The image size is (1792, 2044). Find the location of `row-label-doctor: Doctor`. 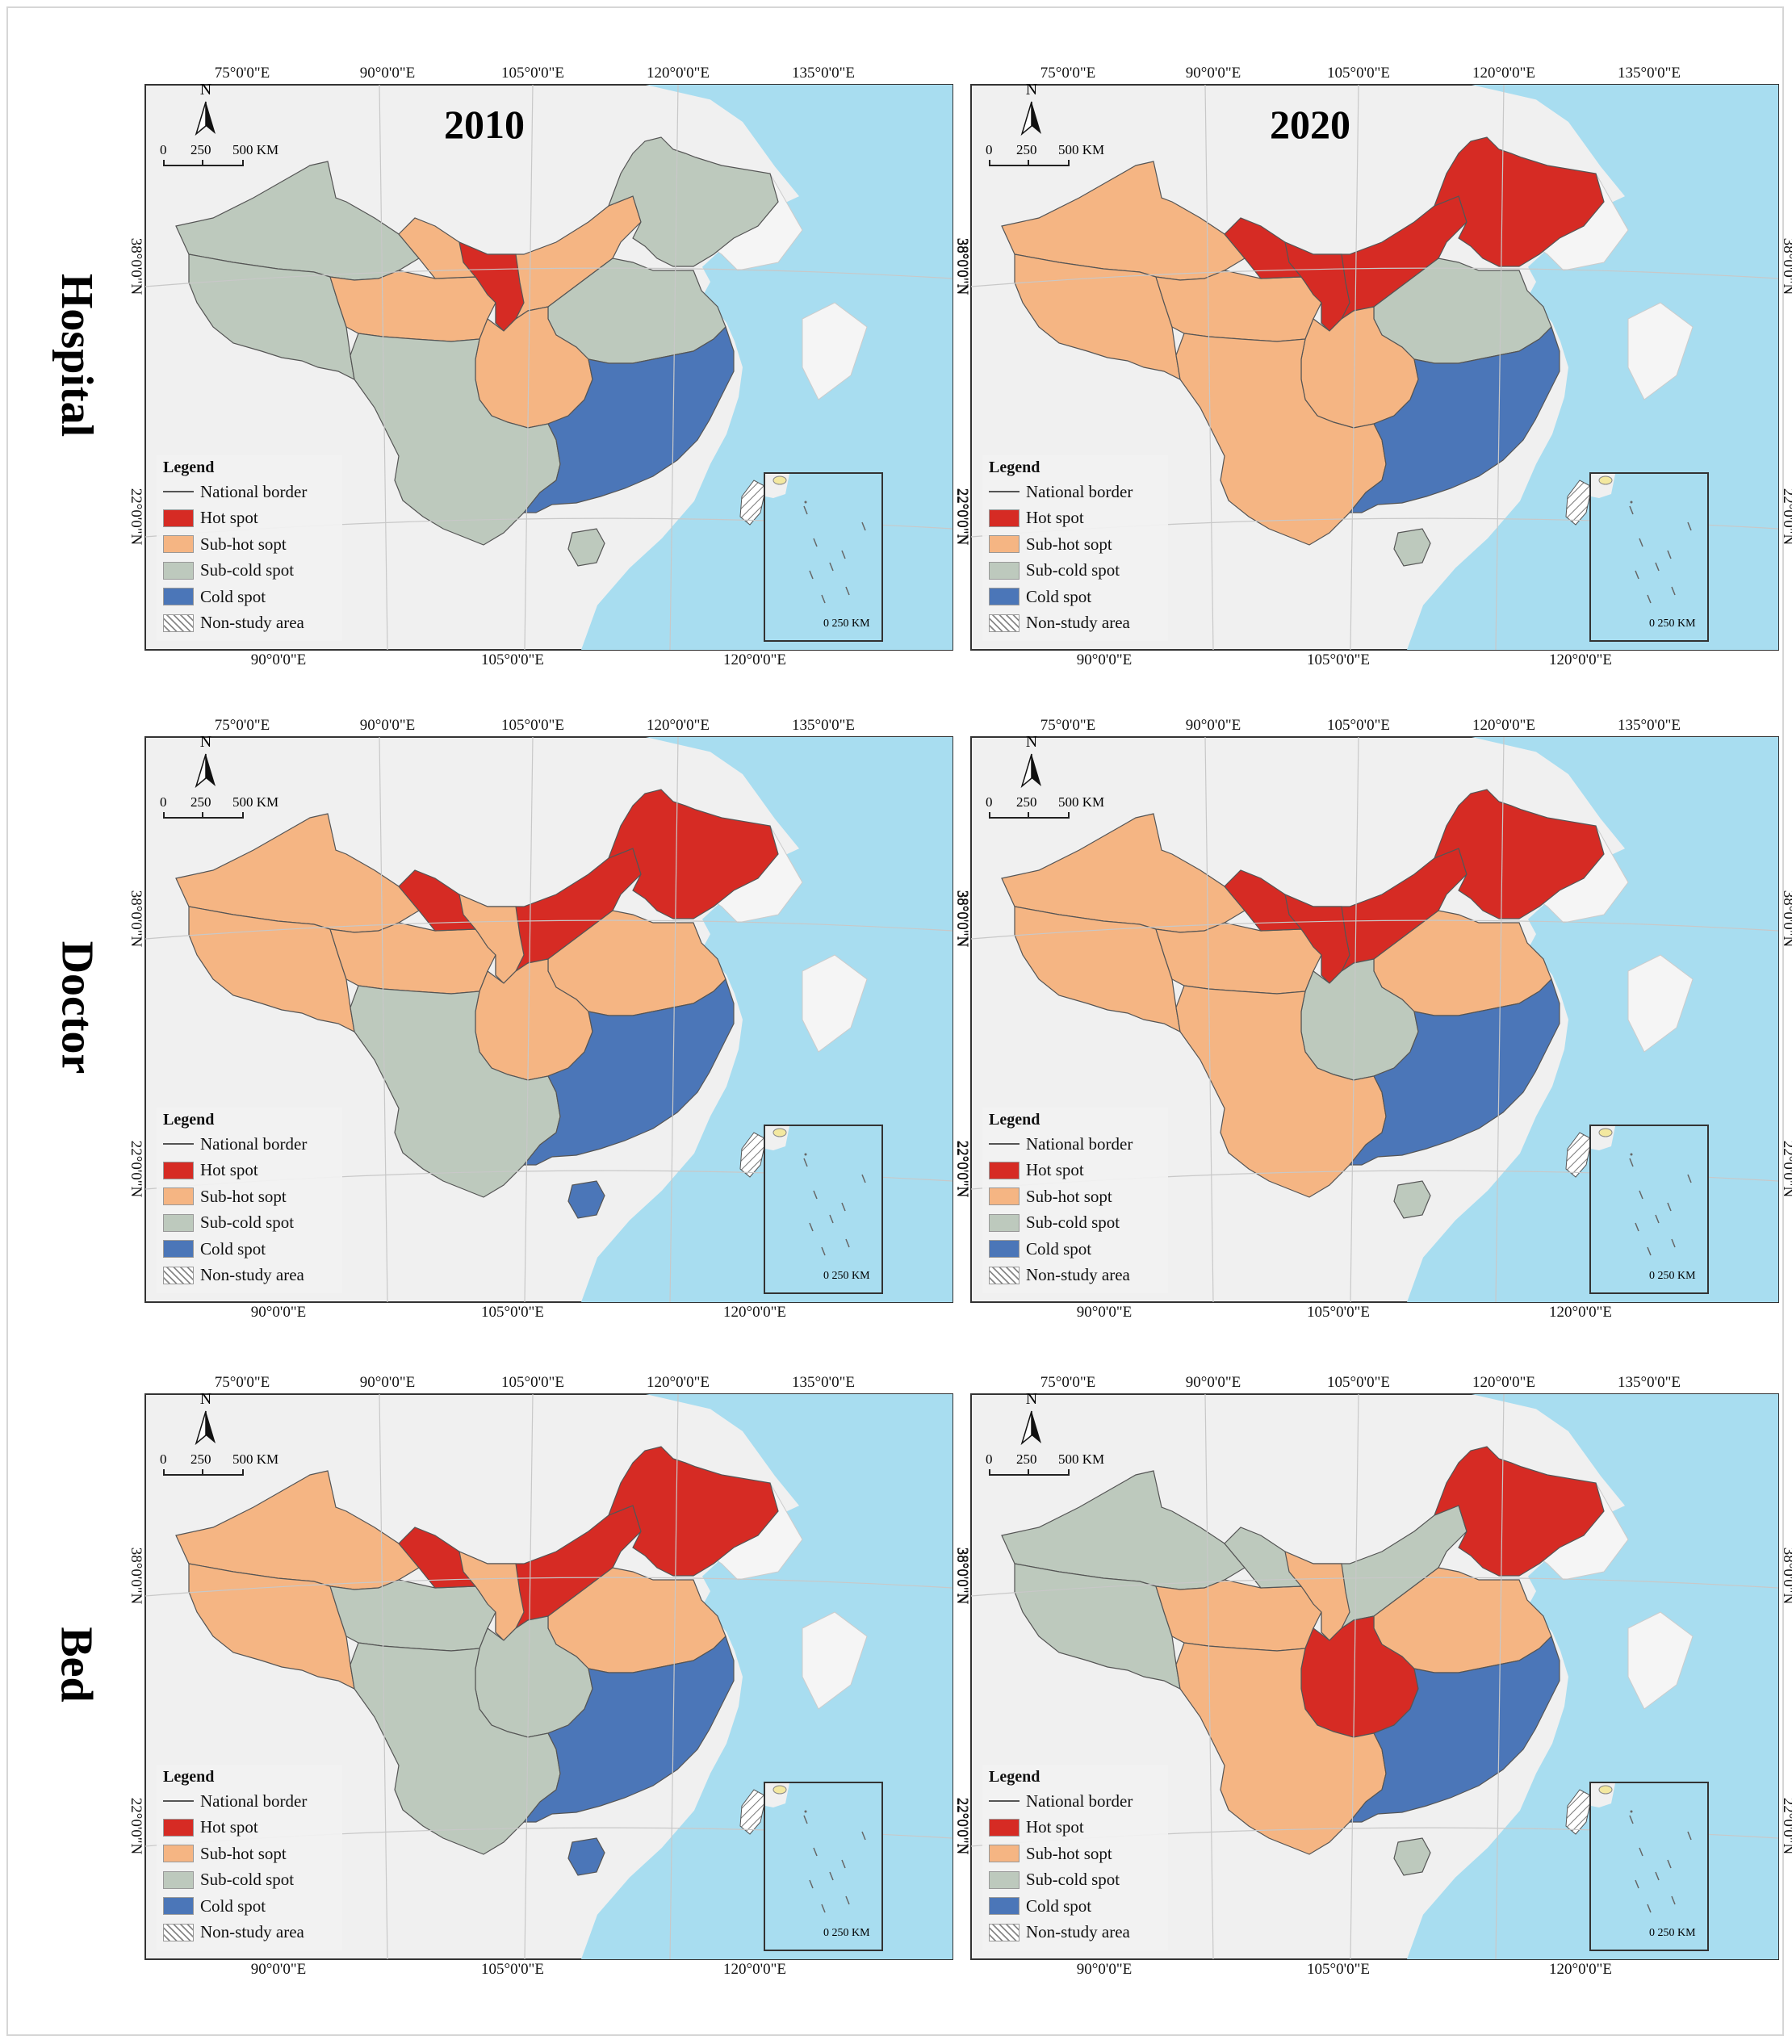

row-label-doctor: Doctor is located at coordinates (77, 1007).